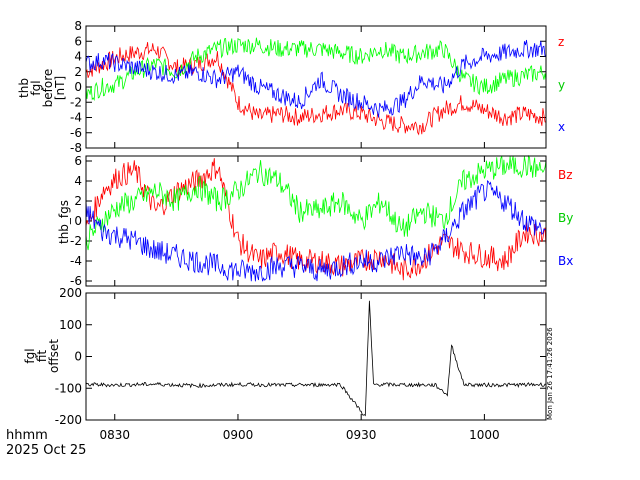 This screenshot has width=640, height=480. I want to click on panel-1-series, so click(316, 86).